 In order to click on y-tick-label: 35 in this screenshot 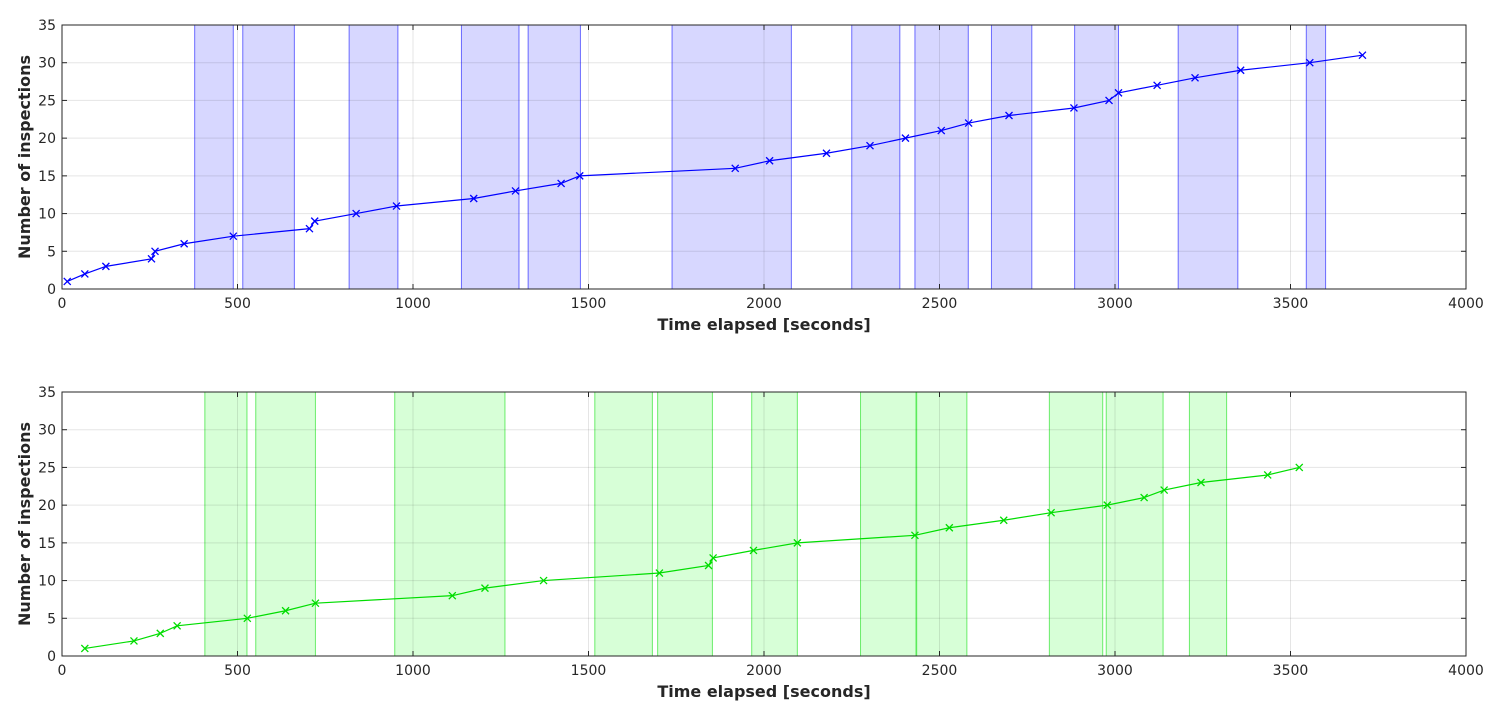, I will do `click(47, 393)`.